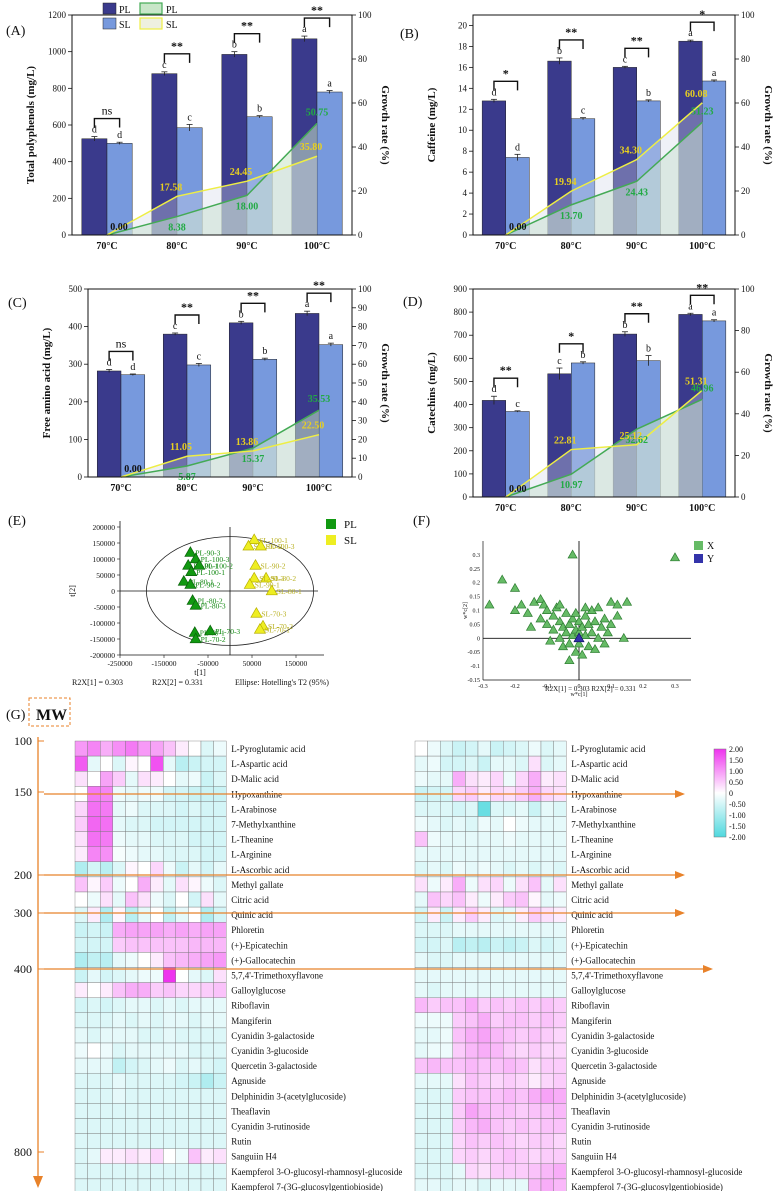 This screenshot has width=775, height=1191. Describe the element at coordinates (363, 147) in the screenshot. I see `y2-tick-label: 40` at that location.